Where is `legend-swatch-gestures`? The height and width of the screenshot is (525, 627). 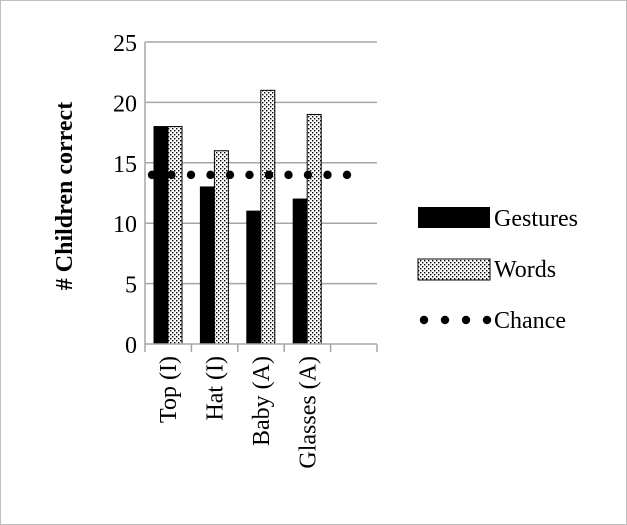 legend-swatch-gestures is located at coordinates (454, 217).